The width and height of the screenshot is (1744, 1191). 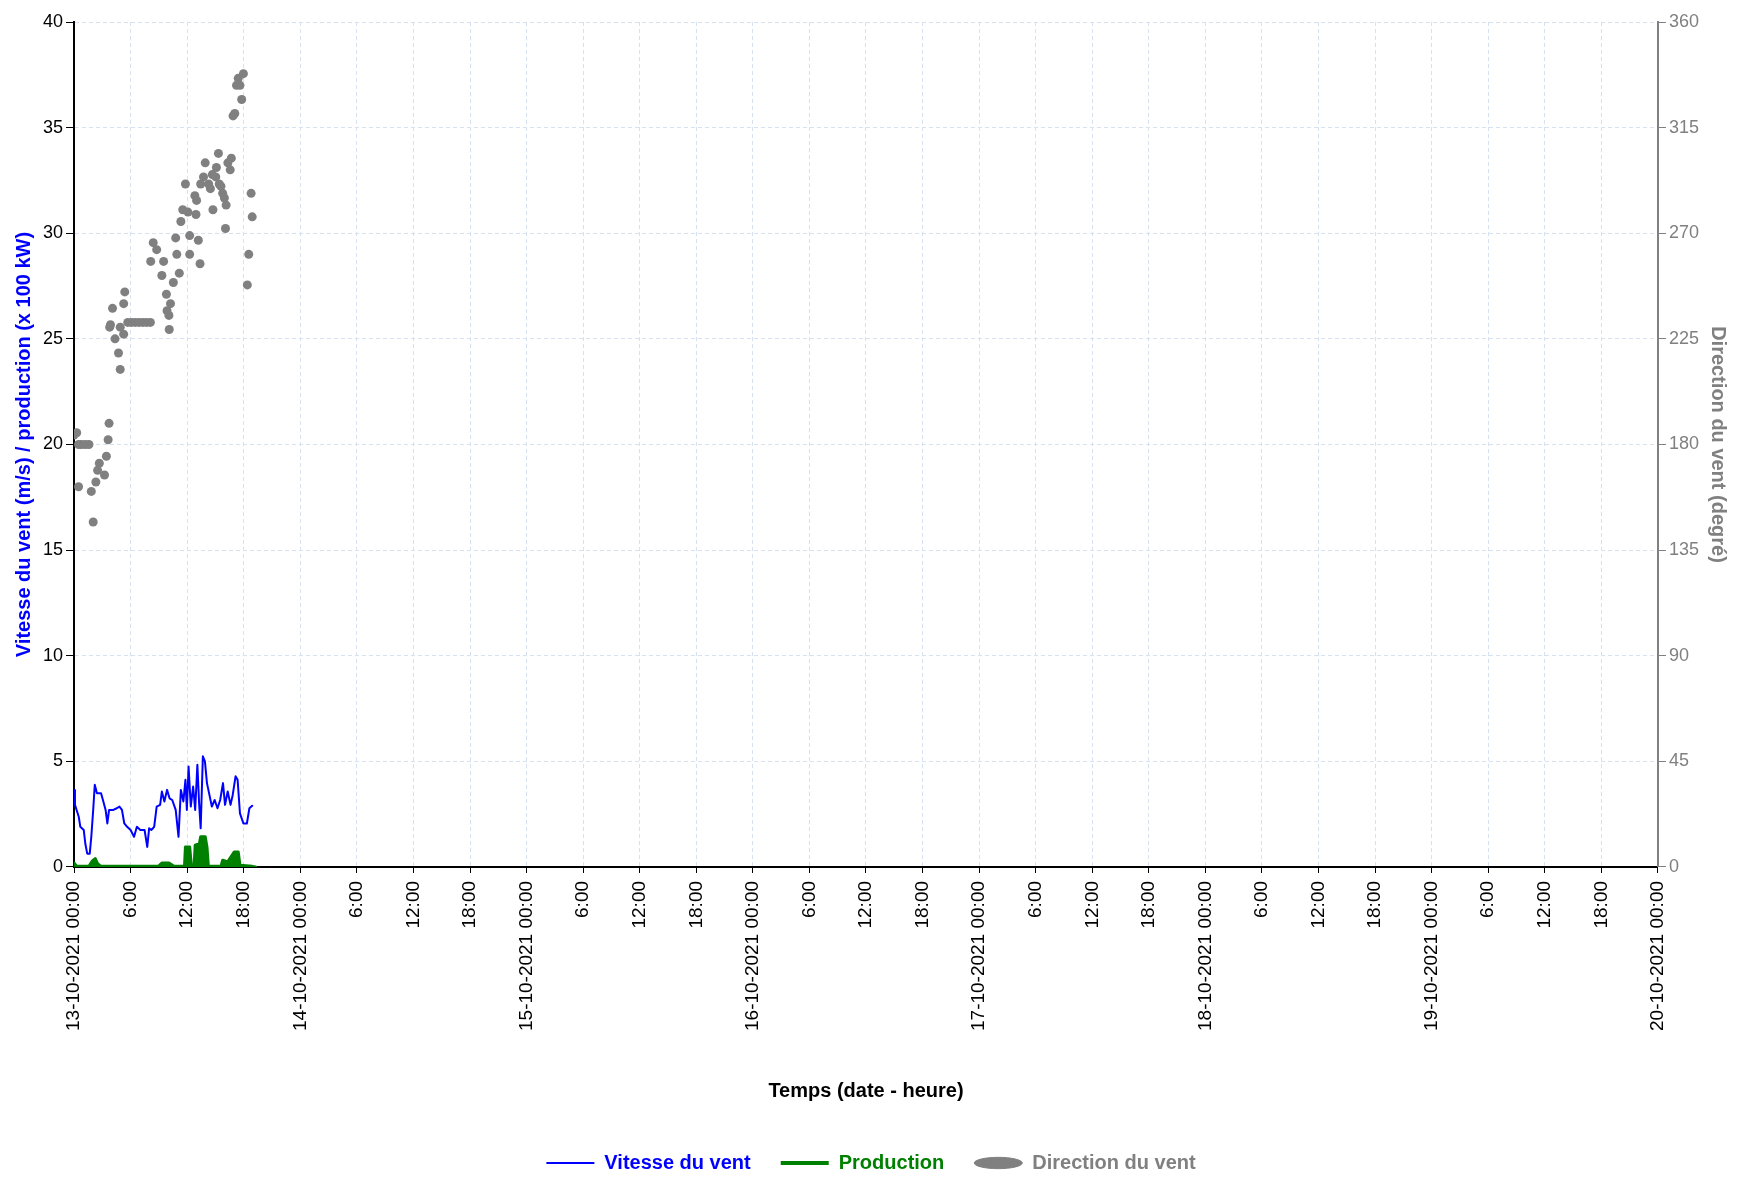 I want to click on y-tick-label: 40, so click(x=53, y=20).